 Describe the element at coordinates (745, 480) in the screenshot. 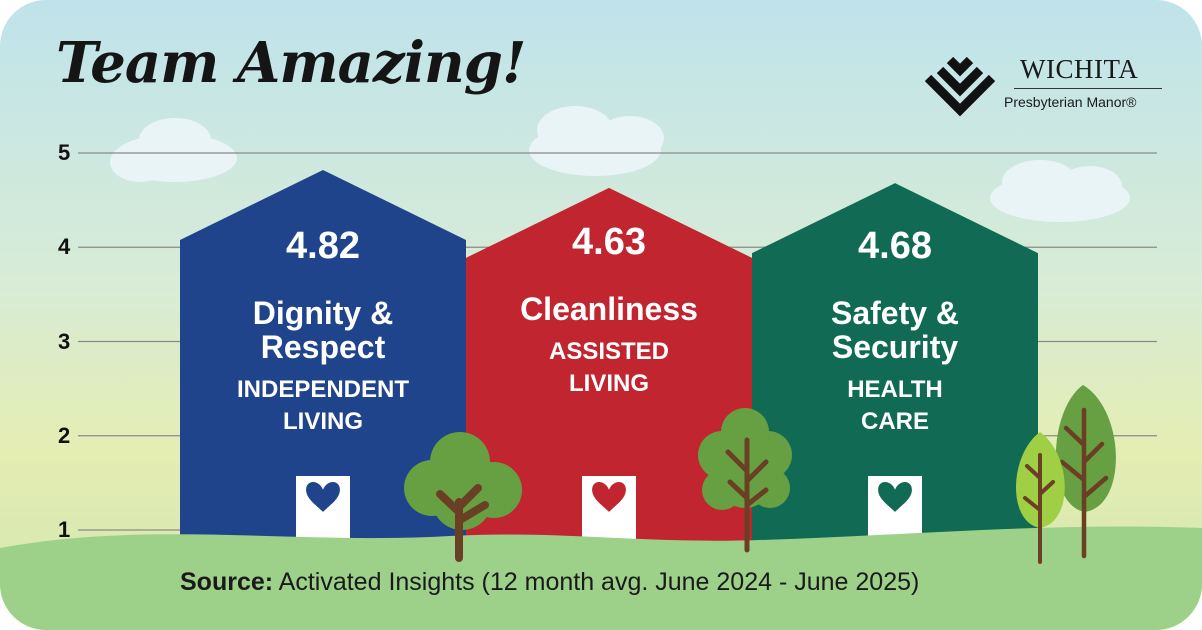

I see `tree-middle` at that location.